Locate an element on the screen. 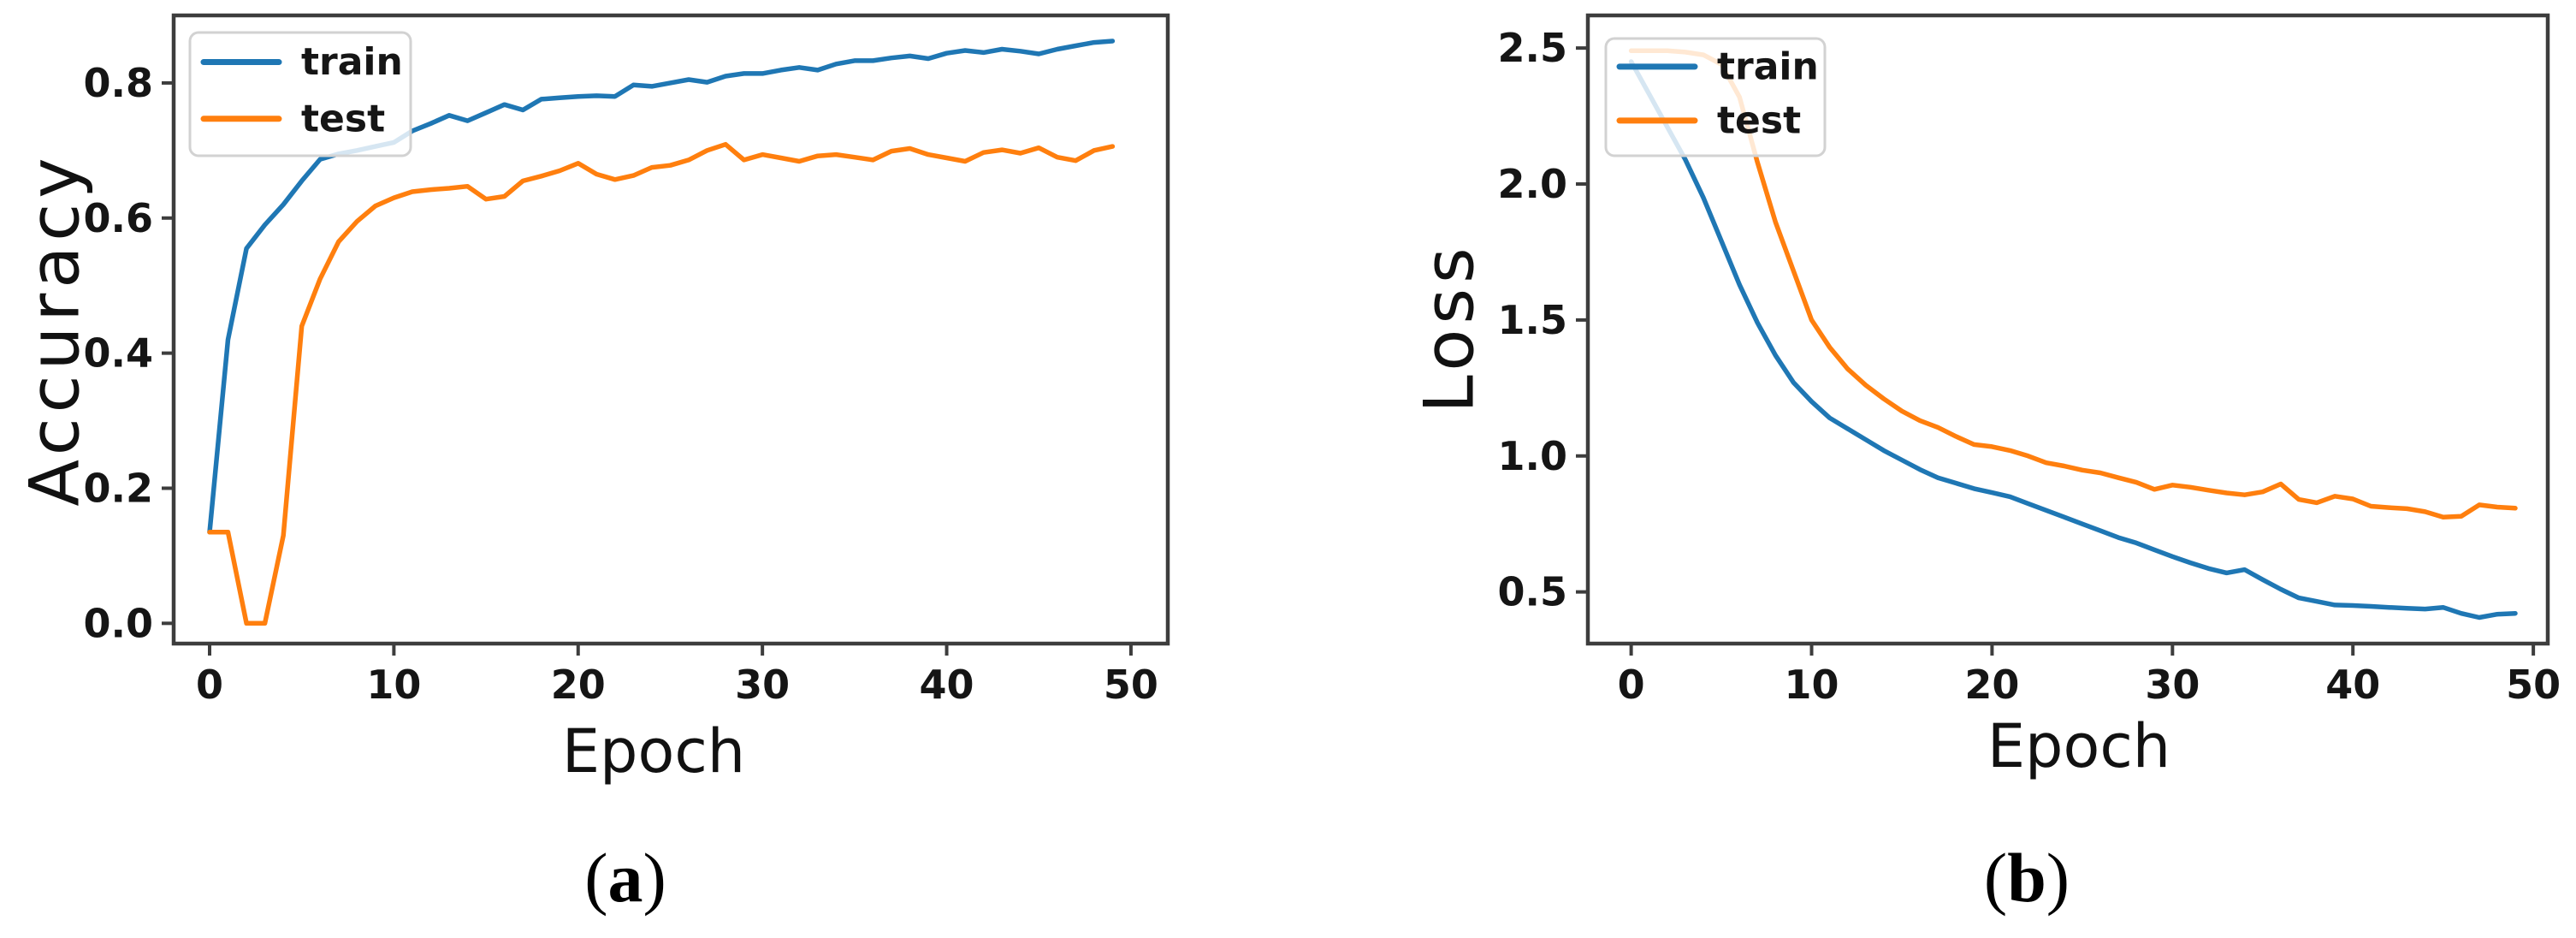 This screenshot has height=938, width=2576. caption-a: (a) is located at coordinates (625, 878).